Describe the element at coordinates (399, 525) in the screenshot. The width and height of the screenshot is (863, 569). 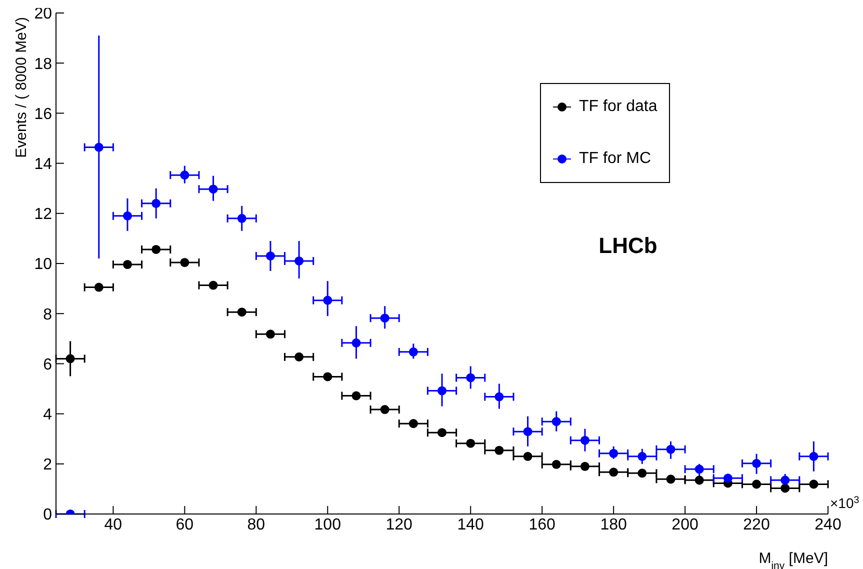
I see `x-tick-label: 120` at that location.